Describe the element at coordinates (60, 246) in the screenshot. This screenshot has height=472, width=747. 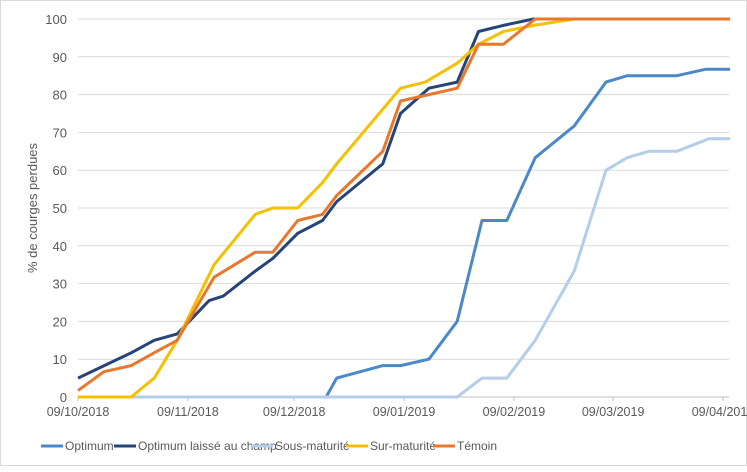
I see `y-tick-label: 40` at that location.